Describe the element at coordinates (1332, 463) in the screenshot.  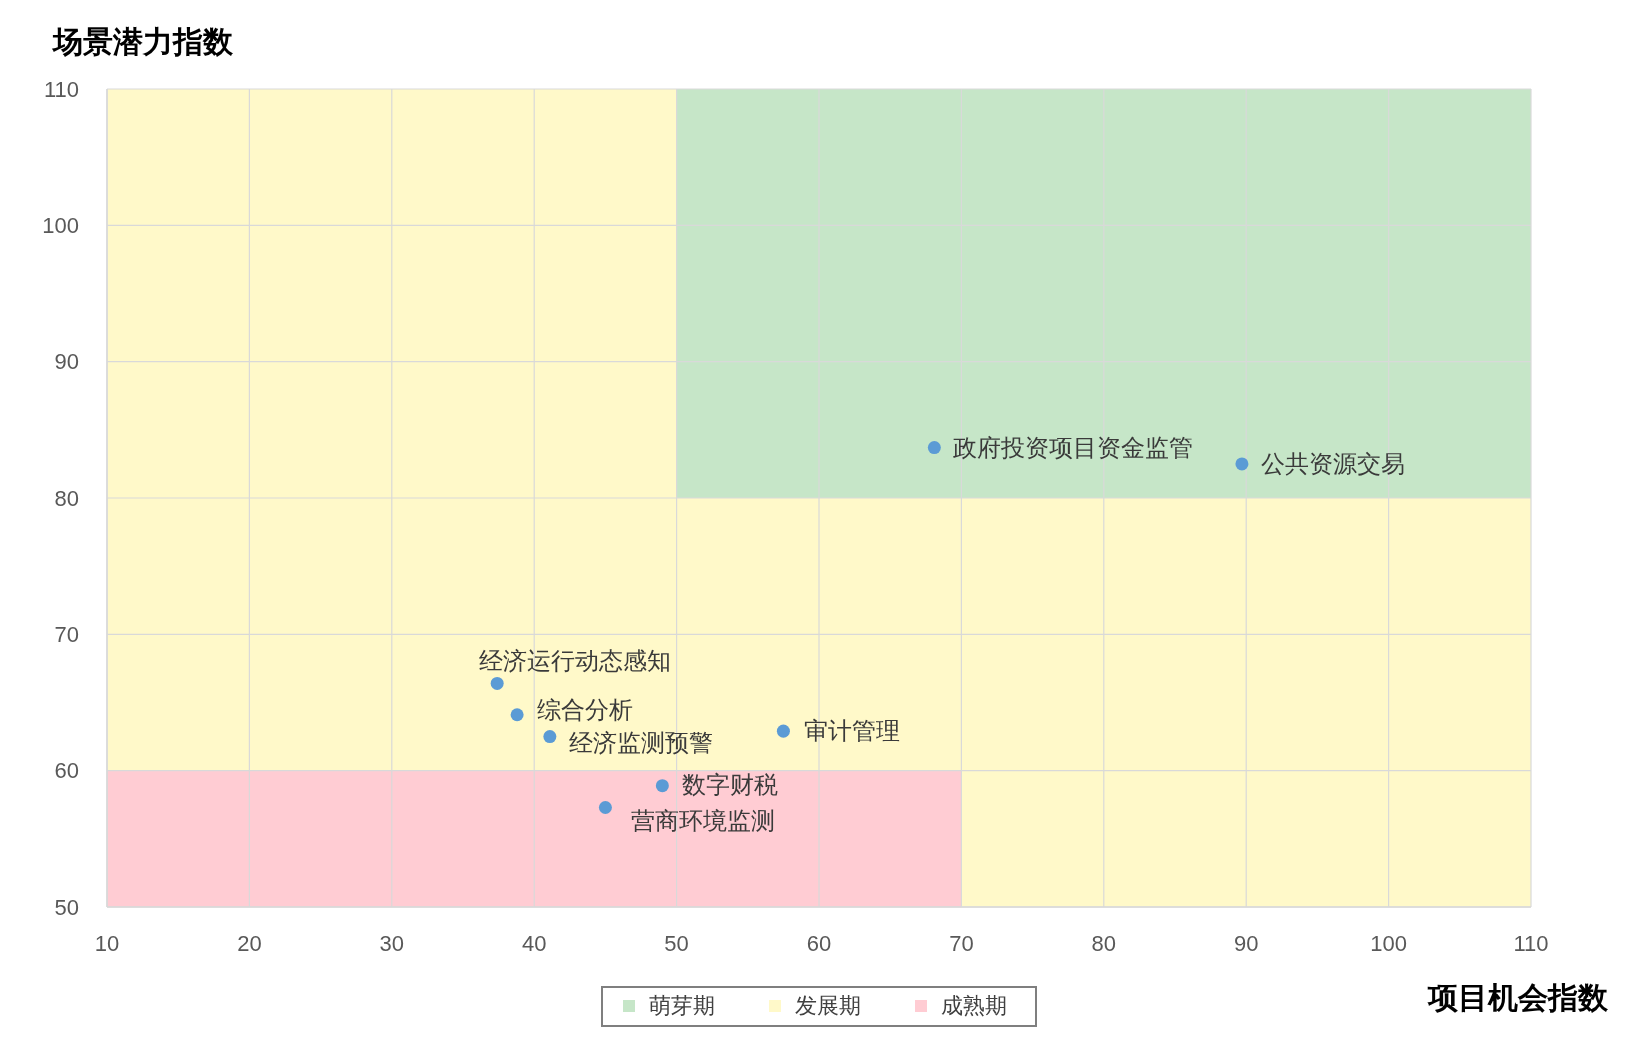
I see `annotation: 公共资源交易` at that location.